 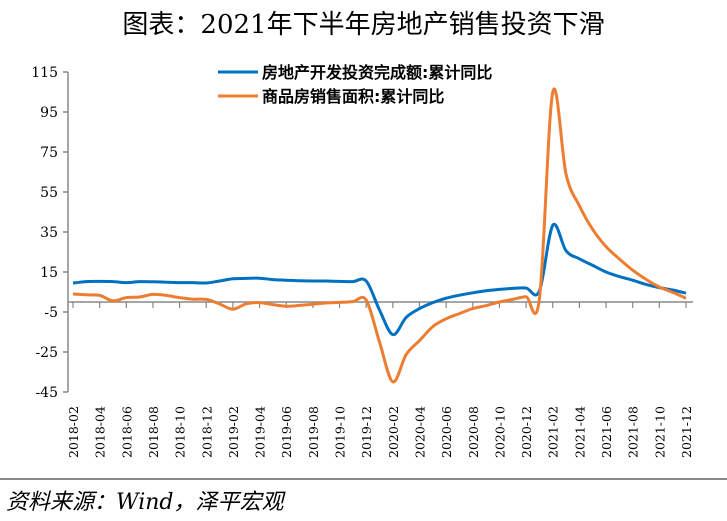 I want to click on y-tick-label: -25, so click(x=46, y=353).